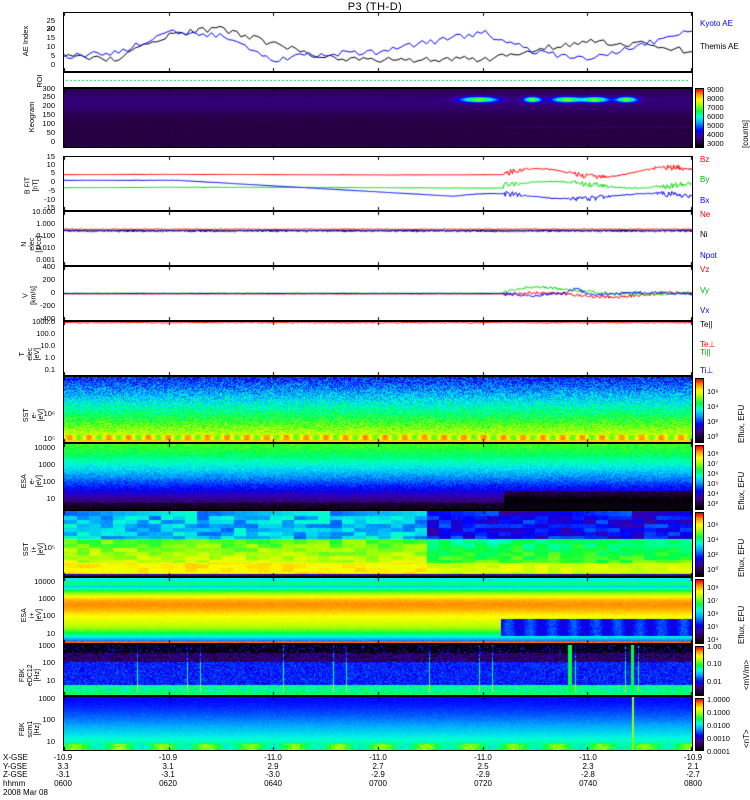 This screenshot has width=750, height=800. I want to click on ytick-n: 0.100, so click(45, 235).